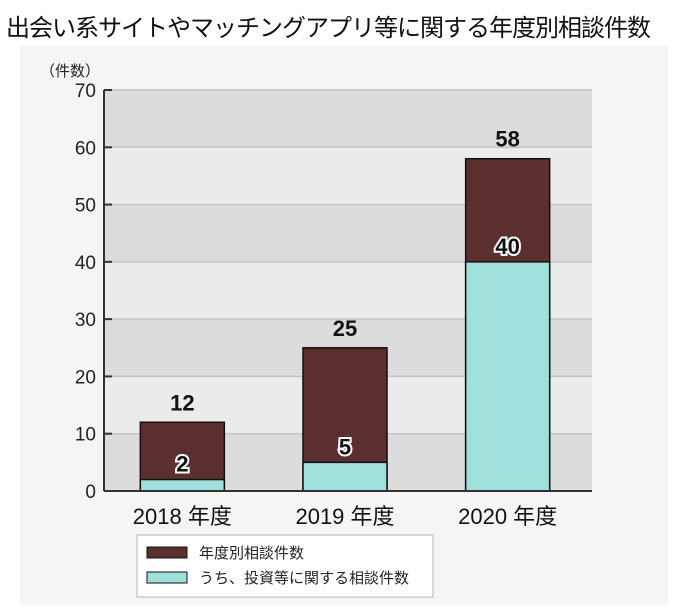  What do you see at coordinates (182, 464) in the screenshot?
I see `data-label-investment: 2` at bounding box center [182, 464].